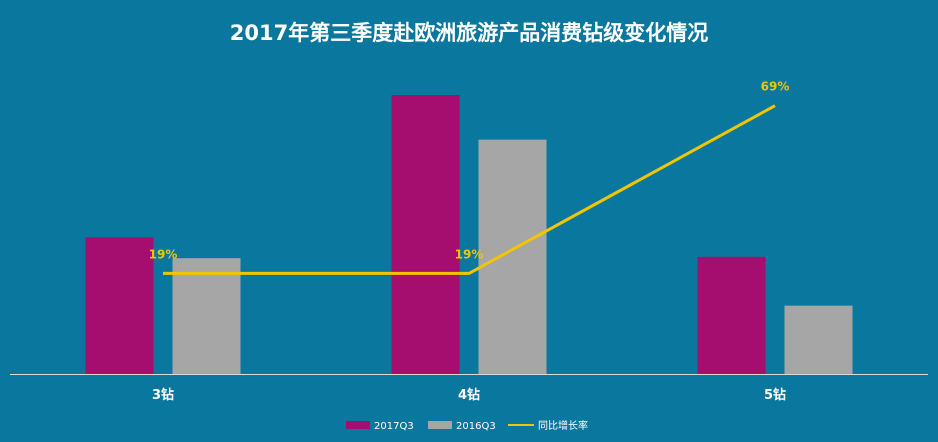 This screenshot has height=442, width=938. What do you see at coordinates (476, 426) in the screenshot?
I see `legend-label-2016q3: 2016Q3` at bounding box center [476, 426].